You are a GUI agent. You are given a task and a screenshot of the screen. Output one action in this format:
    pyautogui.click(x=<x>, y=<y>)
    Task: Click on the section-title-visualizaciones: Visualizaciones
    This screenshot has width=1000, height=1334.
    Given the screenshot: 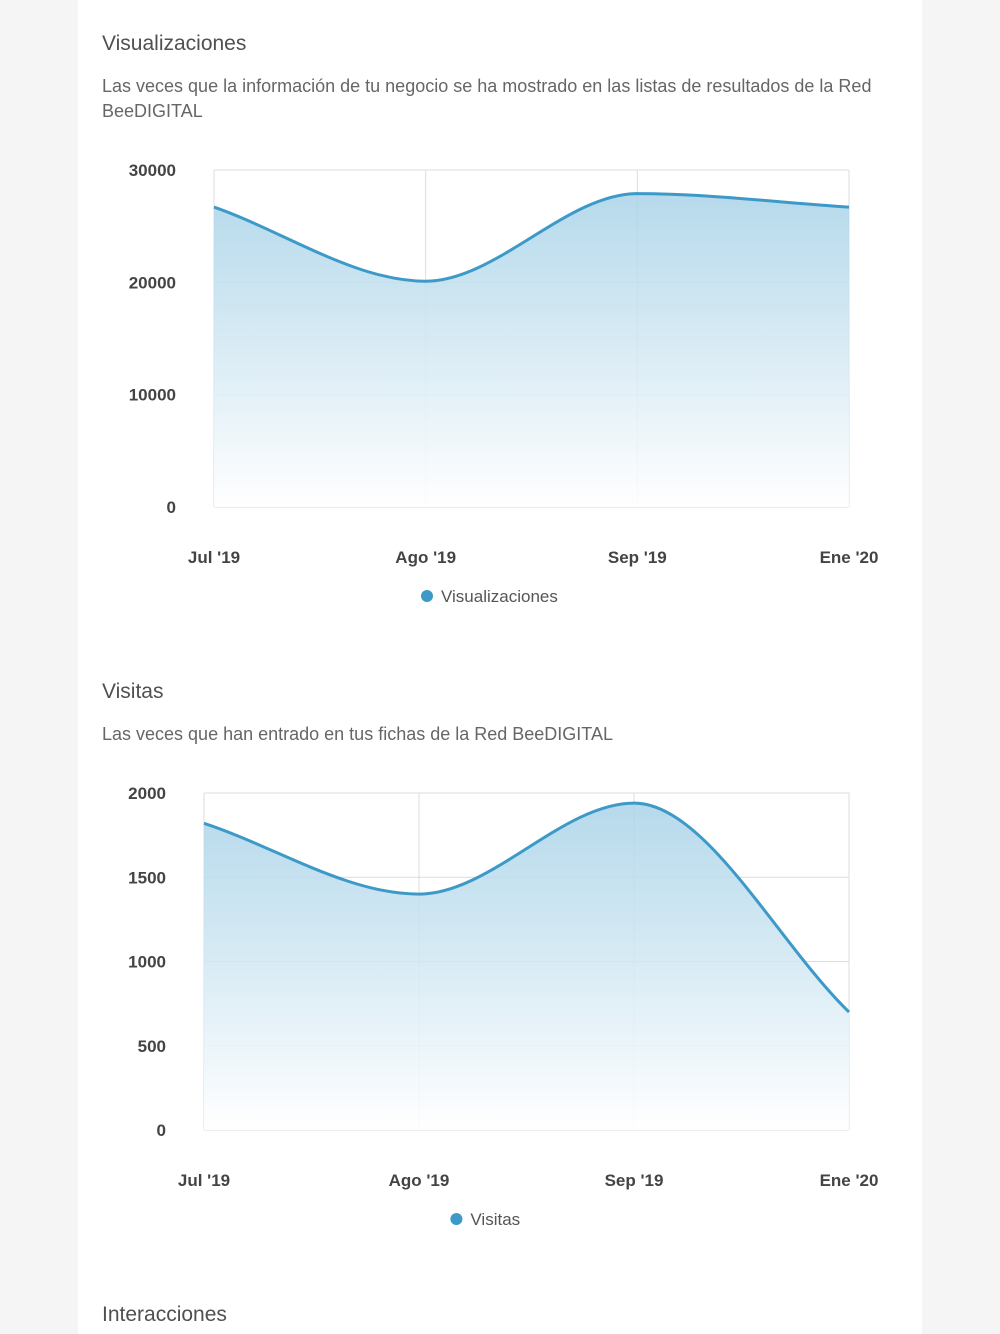 What is the action you would take?
    pyautogui.click(x=174, y=43)
    